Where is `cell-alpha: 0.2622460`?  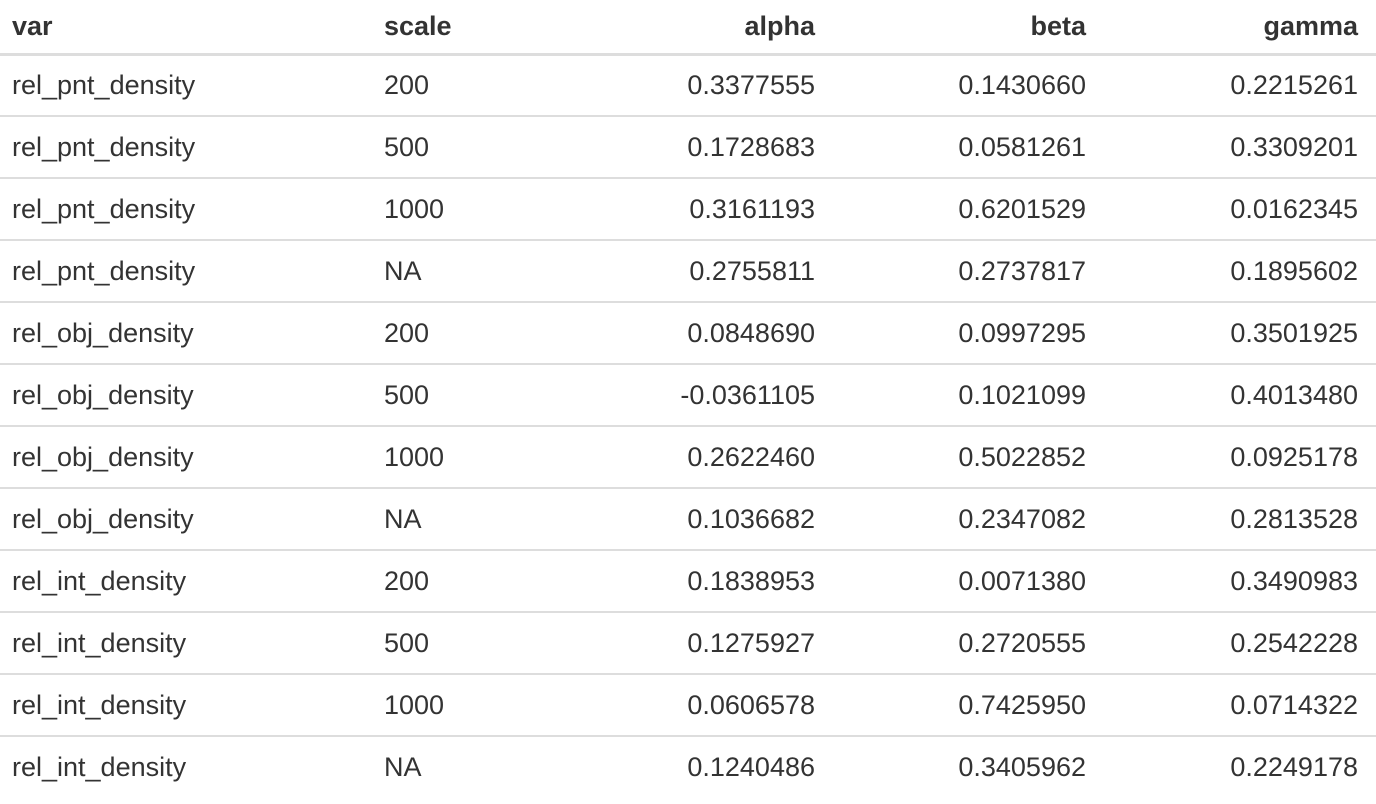
cell-alpha: 0.2622460 is located at coordinates (702, 457).